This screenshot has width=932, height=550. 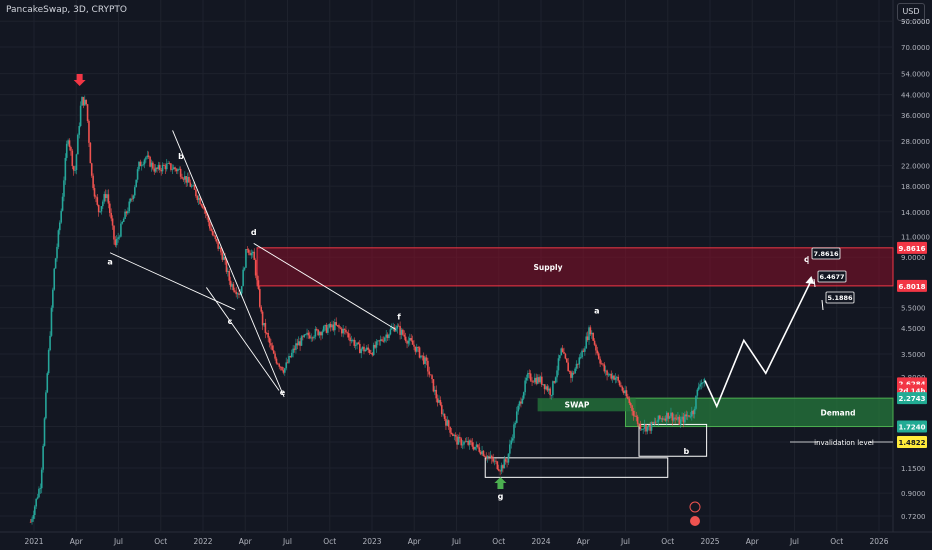 What do you see at coordinates (913, 469) in the screenshot?
I see `y-tick-label: 1.1500` at bounding box center [913, 469].